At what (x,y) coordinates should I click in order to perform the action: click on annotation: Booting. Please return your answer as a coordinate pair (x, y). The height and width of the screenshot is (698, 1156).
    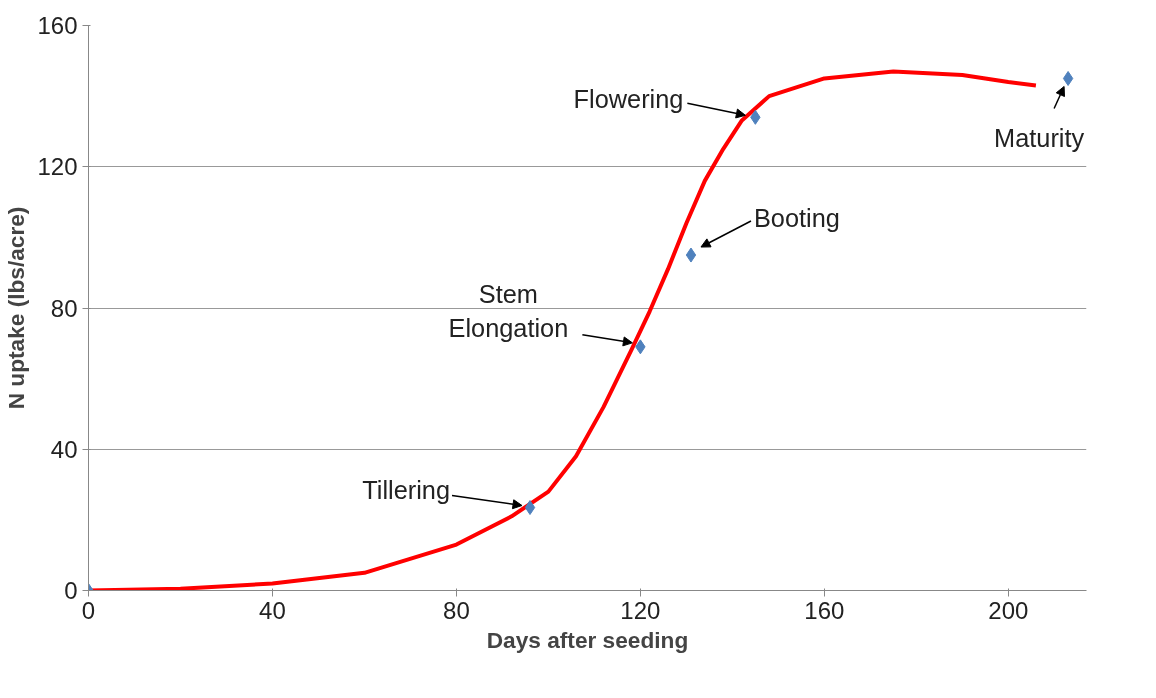
    Looking at the image, I should click on (796, 218).